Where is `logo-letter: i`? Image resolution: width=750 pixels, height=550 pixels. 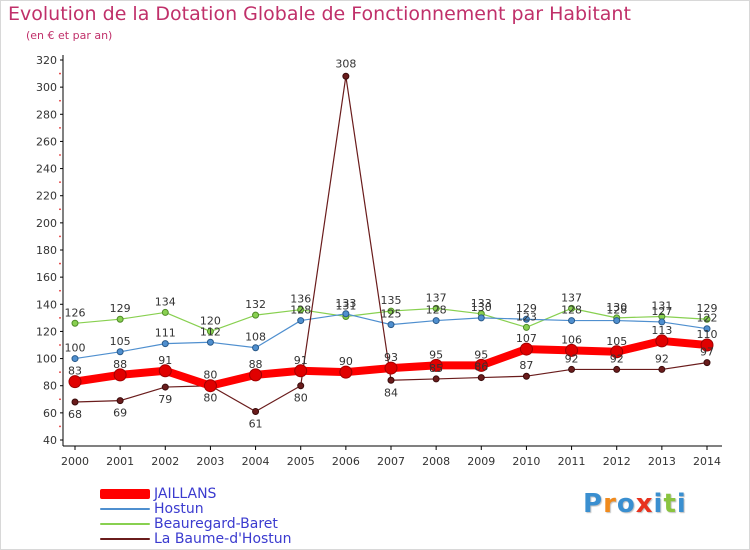 logo-letter: i is located at coordinates (658, 504).